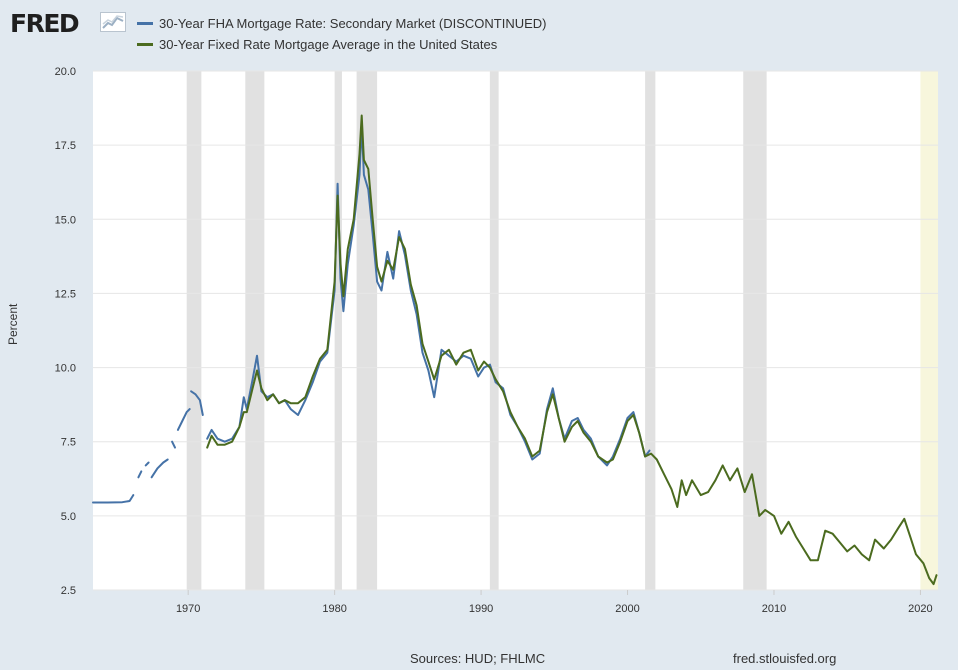  I want to click on x-tick-1990: 1990, so click(481, 609).